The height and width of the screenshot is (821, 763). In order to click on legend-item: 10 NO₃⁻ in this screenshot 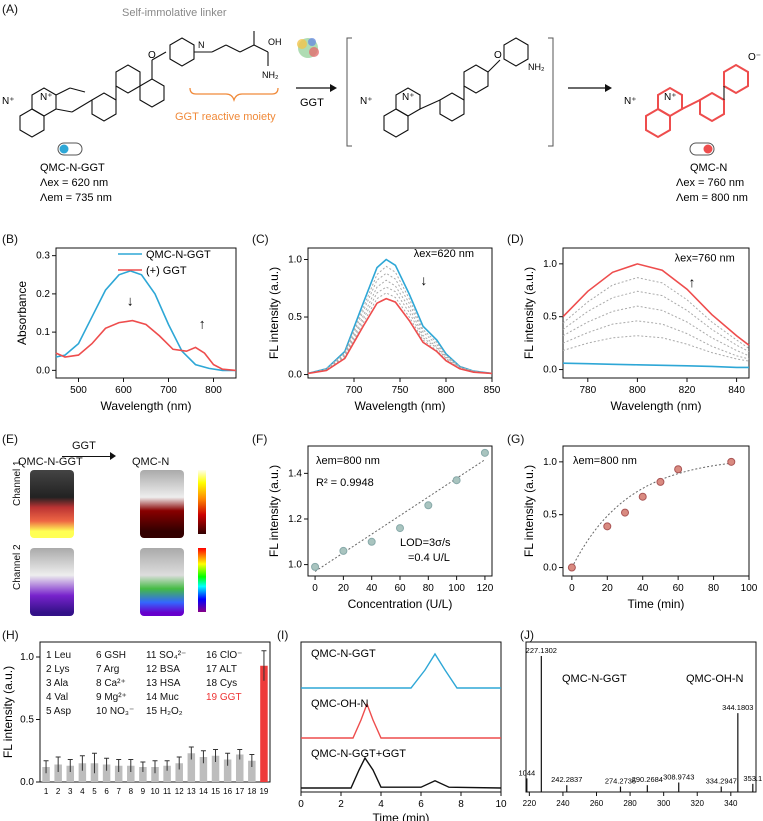, I will do `click(115, 711)`.